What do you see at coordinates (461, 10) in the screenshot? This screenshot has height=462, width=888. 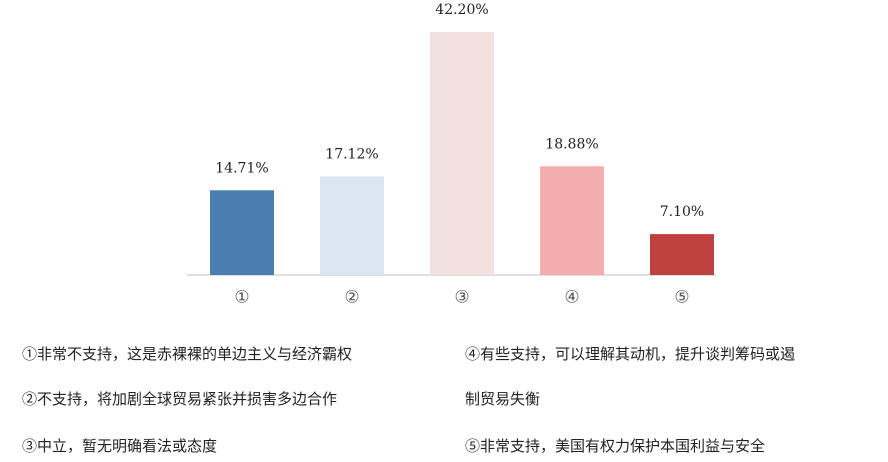 I see `value-label: 42.20%` at bounding box center [461, 10].